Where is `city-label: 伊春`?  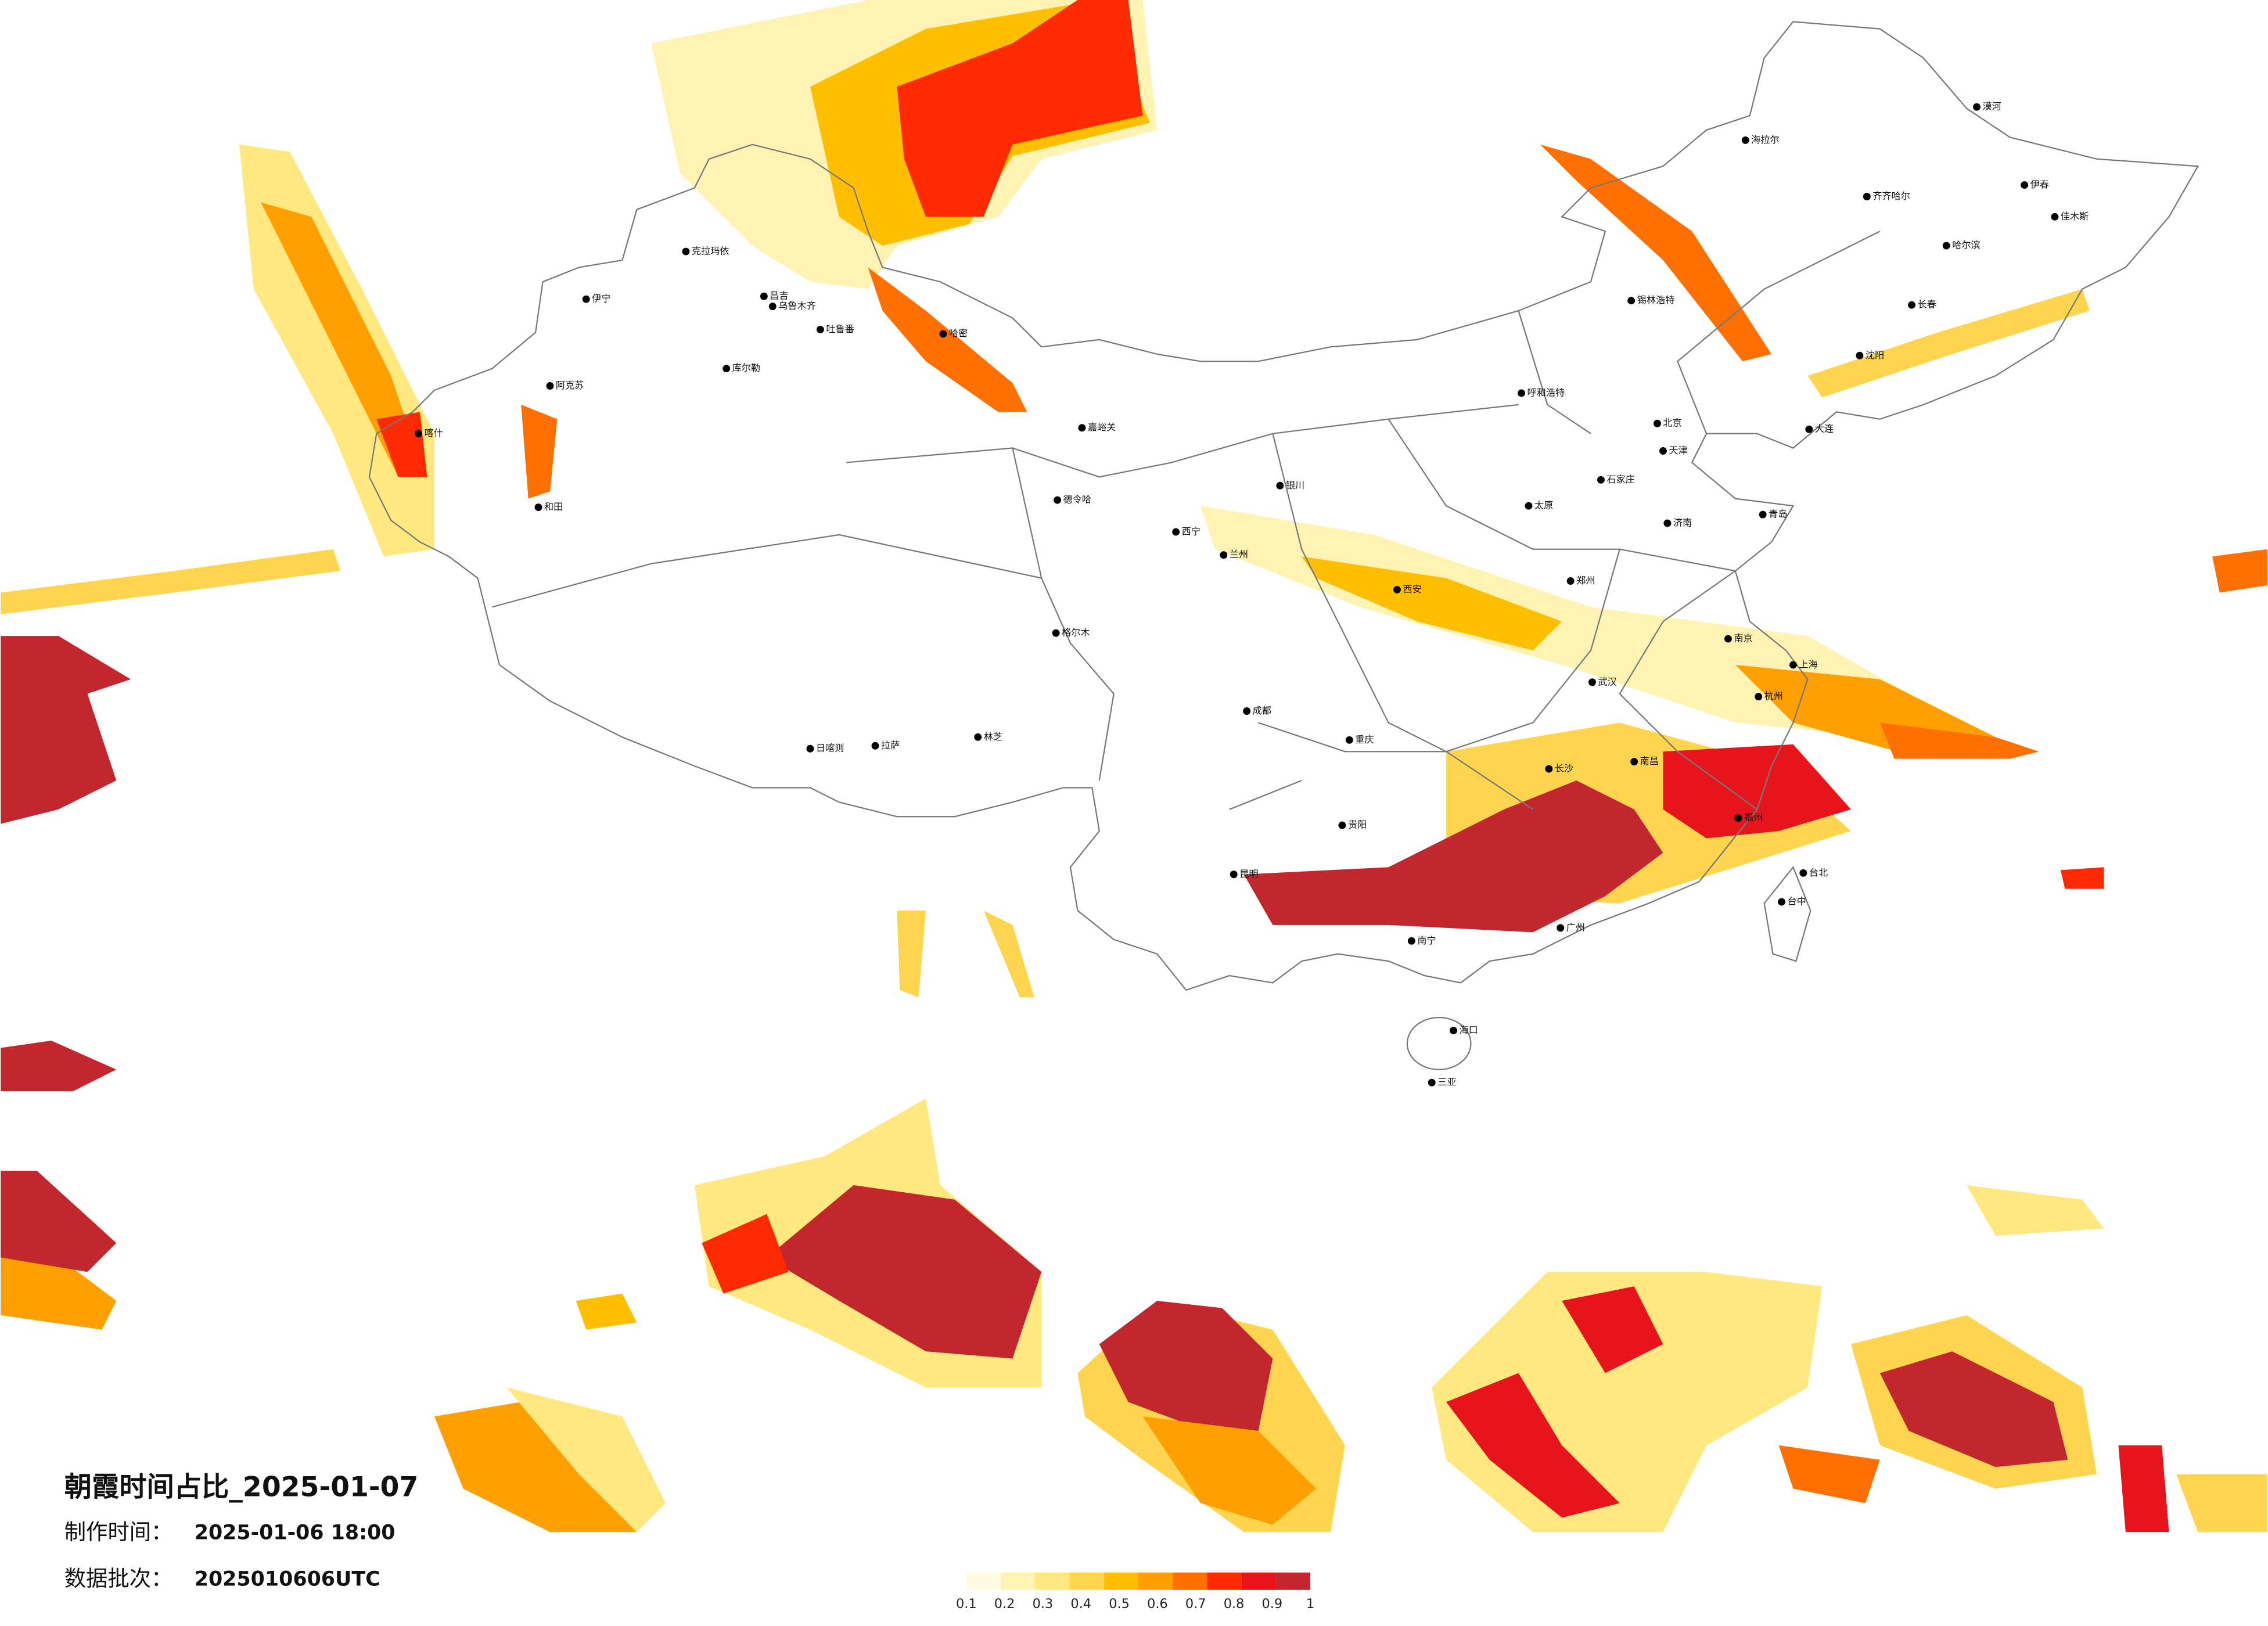
city-label: 伊春 is located at coordinates (2039, 184).